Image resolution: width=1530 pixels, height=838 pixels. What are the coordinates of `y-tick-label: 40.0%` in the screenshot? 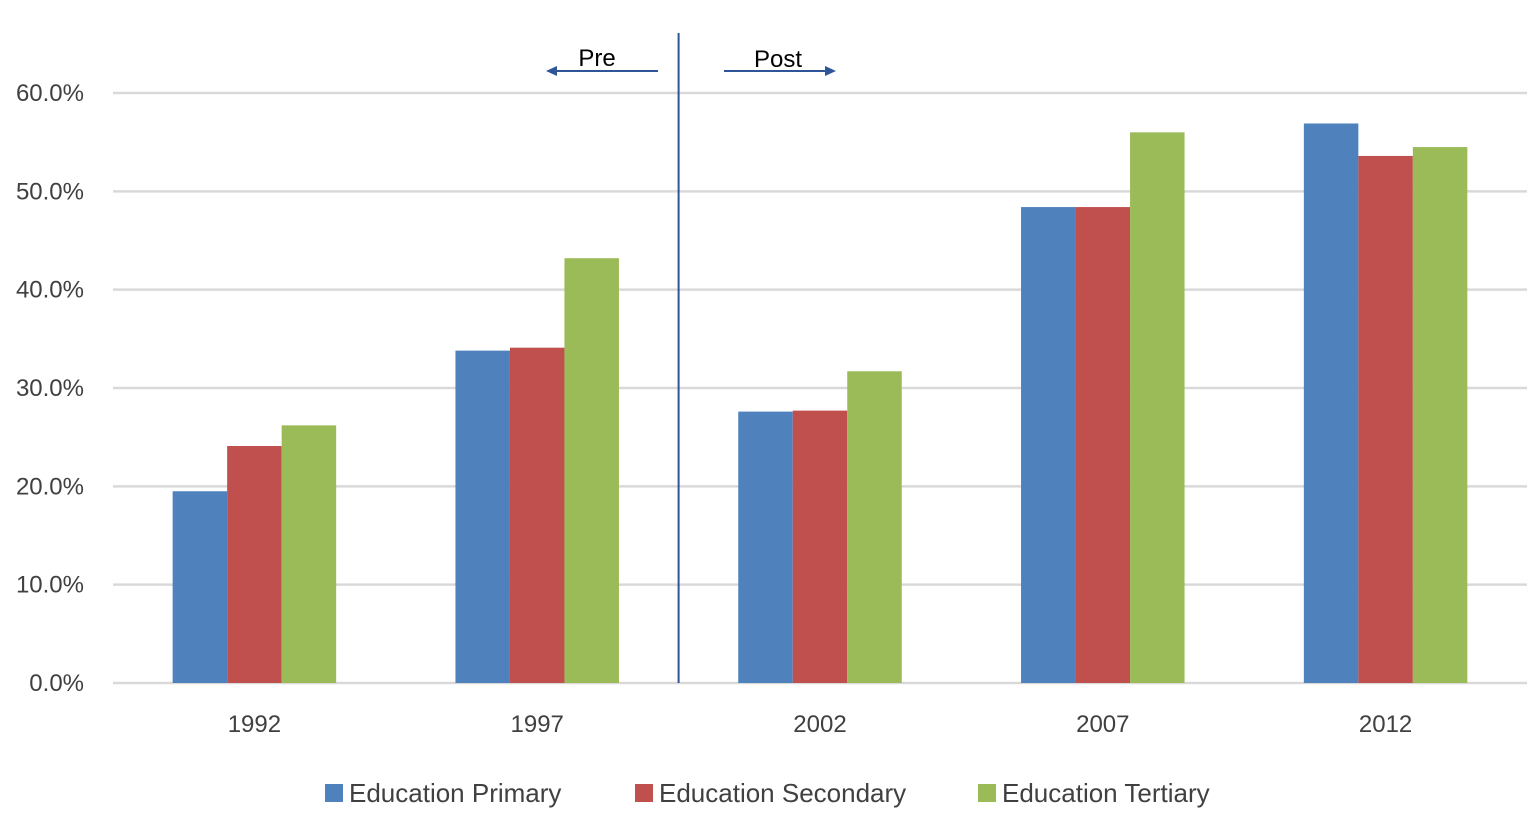 It's located at (50, 290).